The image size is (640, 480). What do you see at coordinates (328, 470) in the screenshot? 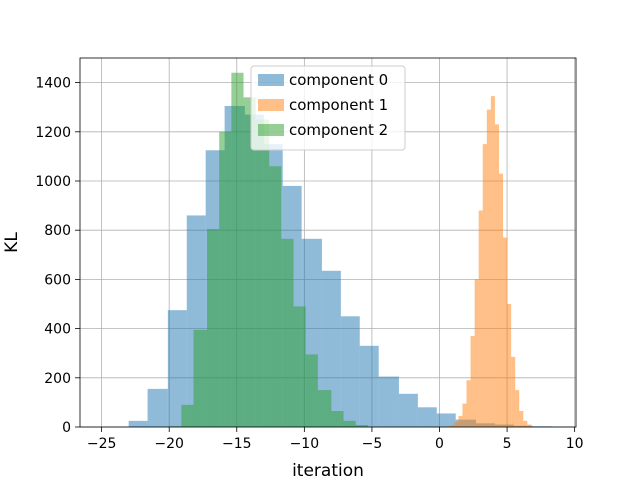
I see `x-axis-label: iteration` at bounding box center [328, 470].